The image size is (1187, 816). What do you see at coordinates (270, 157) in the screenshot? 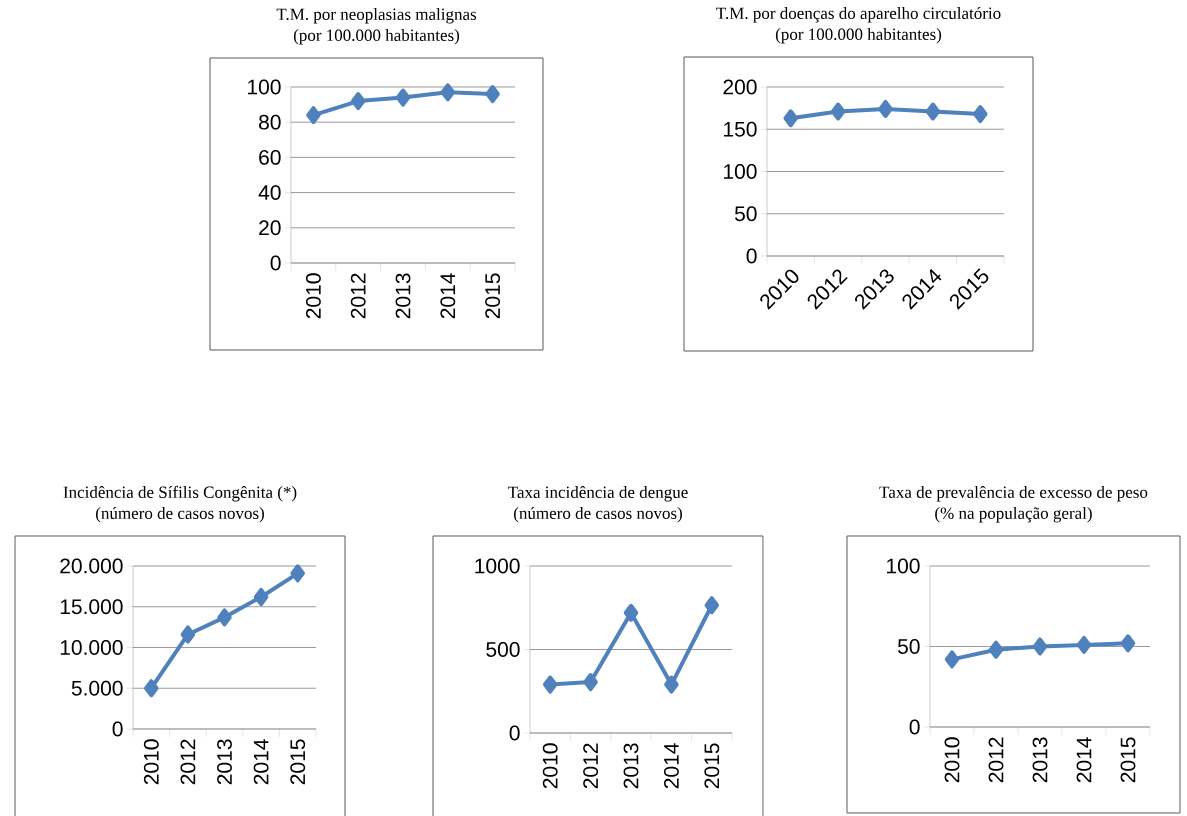
I see `y-tick-label: 60` at bounding box center [270, 157].